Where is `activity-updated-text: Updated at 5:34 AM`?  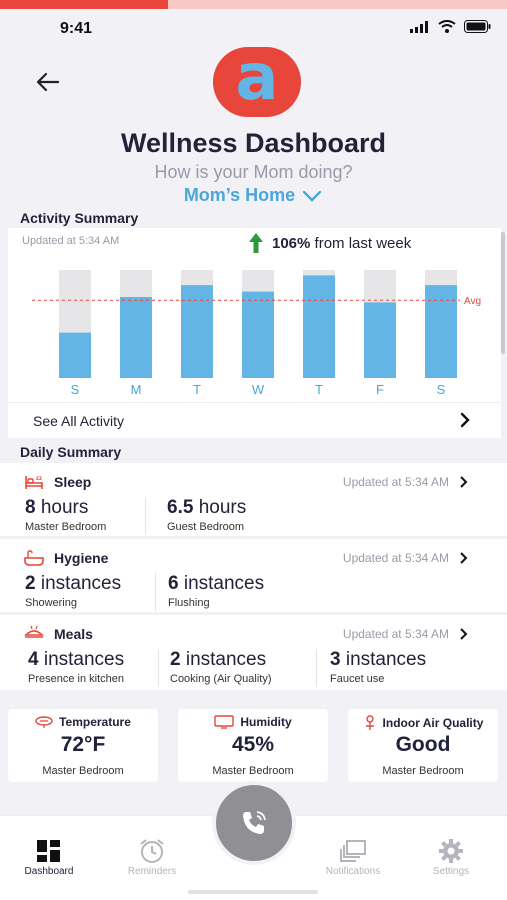
activity-updated-text: Updated at 5:34 AM is located at coordinates (71, 241).